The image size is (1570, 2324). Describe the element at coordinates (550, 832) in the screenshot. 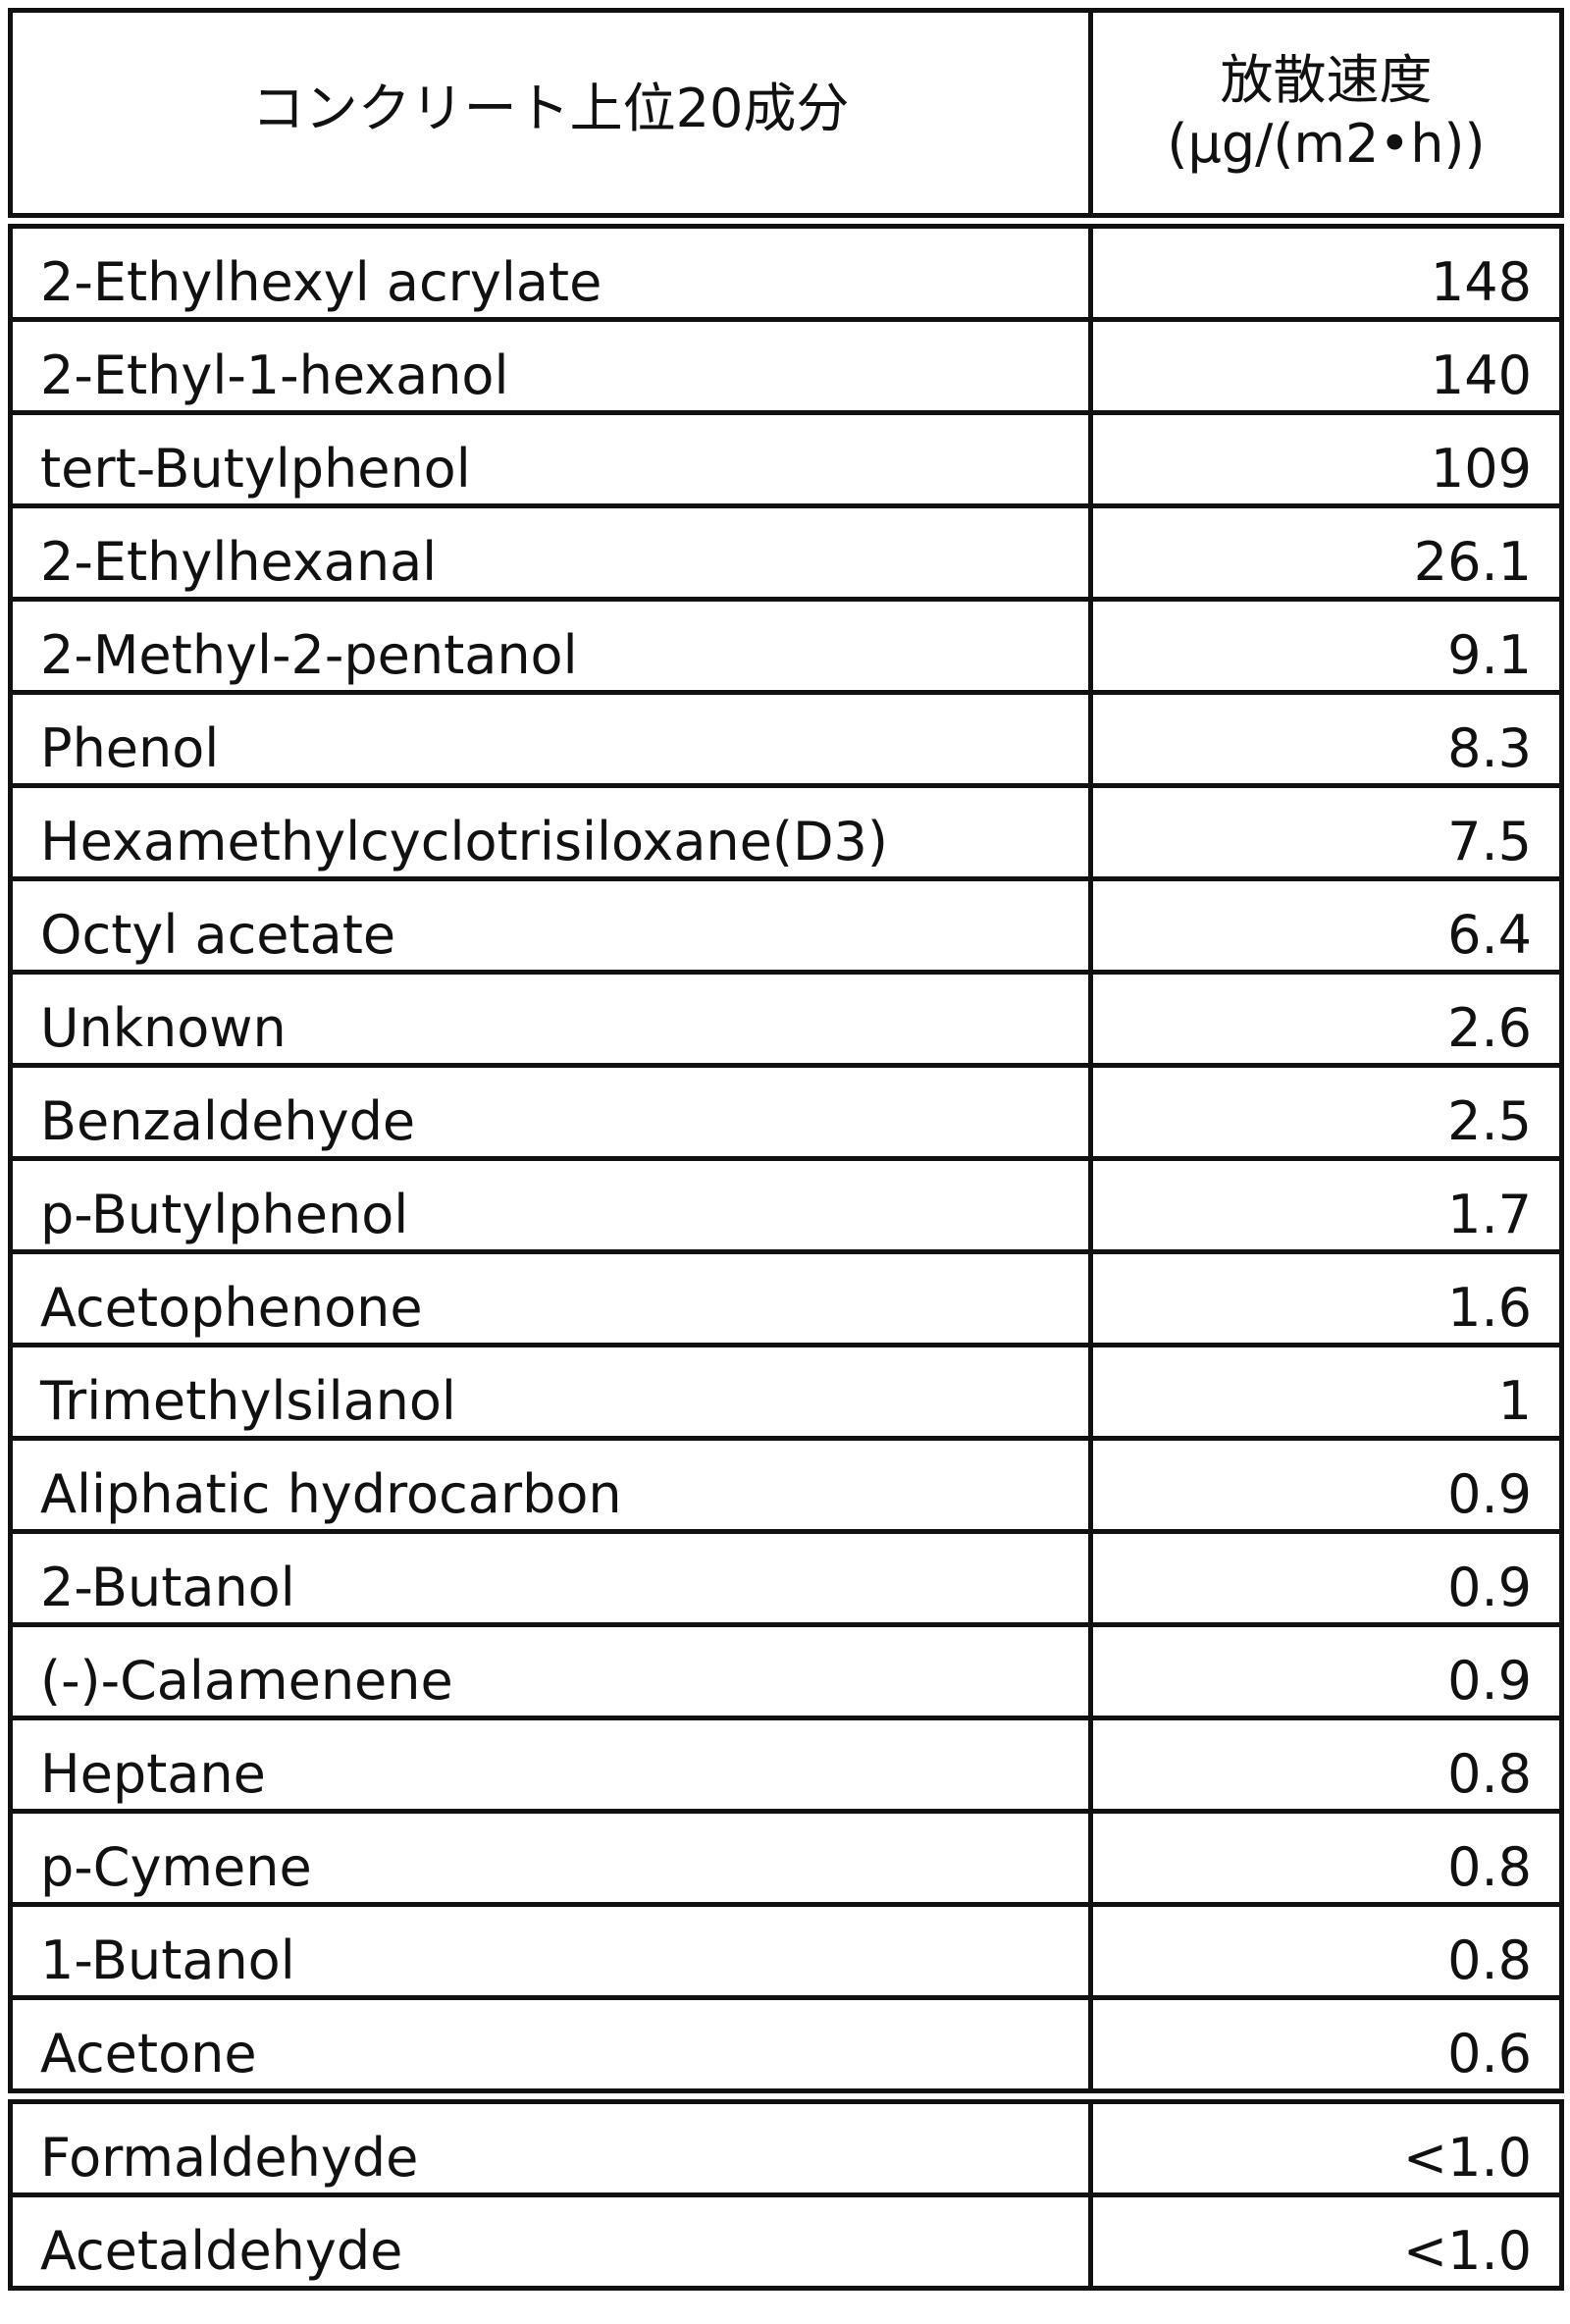

I see `component-cell: Hexamethylcyclotrisiloxane(D3)` at that location.